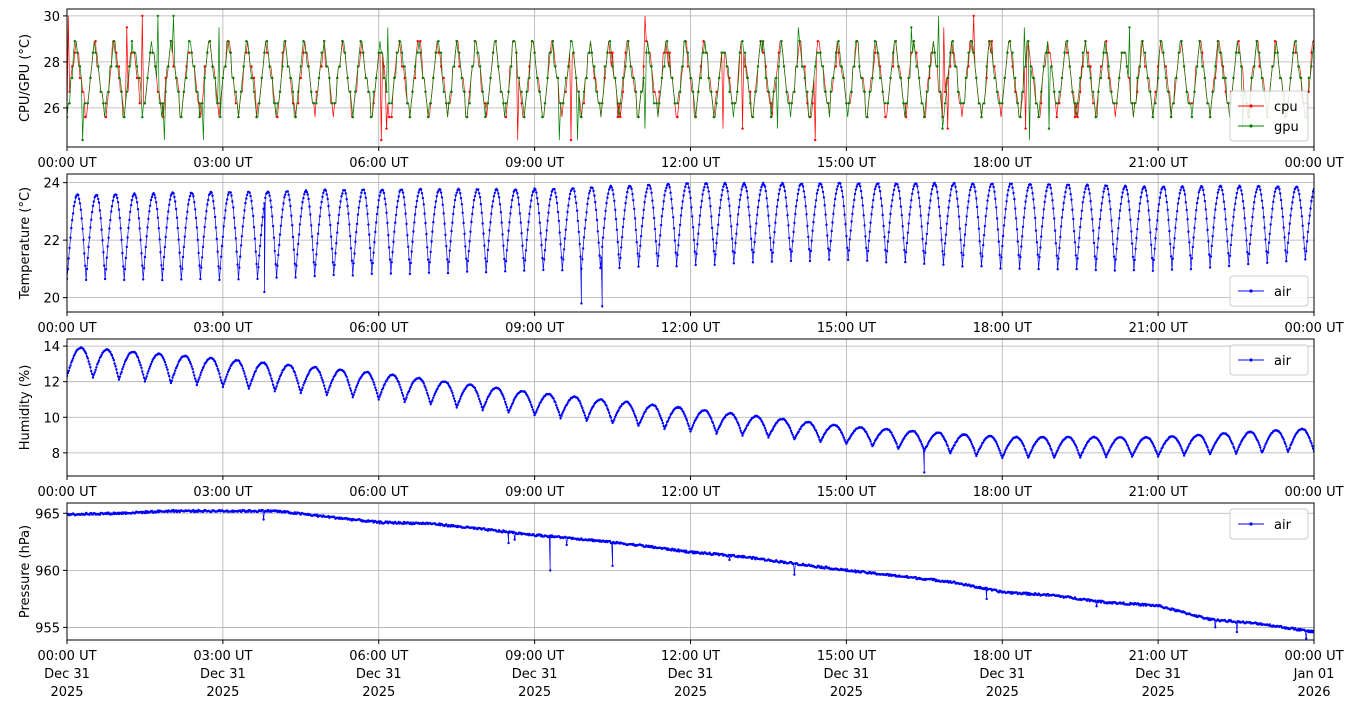 This screenshot has height=707, width=1355. Describe the element at coordinates (51, 241) in the screenshot. I see `y-tick-label: 22` at that location.